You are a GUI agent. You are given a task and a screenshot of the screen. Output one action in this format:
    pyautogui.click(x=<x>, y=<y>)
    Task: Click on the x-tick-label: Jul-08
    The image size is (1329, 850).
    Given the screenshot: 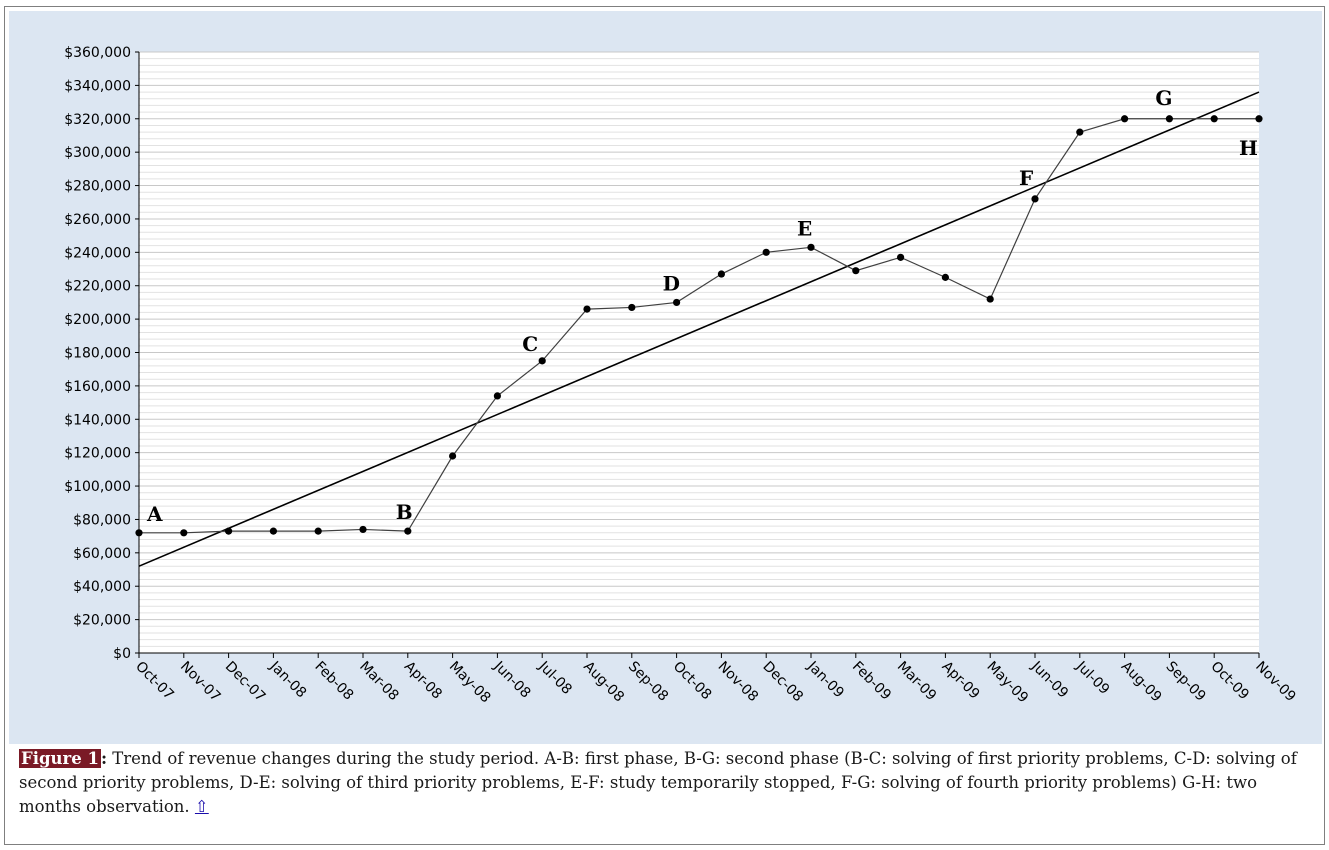 What is the action you would take?
    pyautogui.click(x=555, y=678)
    